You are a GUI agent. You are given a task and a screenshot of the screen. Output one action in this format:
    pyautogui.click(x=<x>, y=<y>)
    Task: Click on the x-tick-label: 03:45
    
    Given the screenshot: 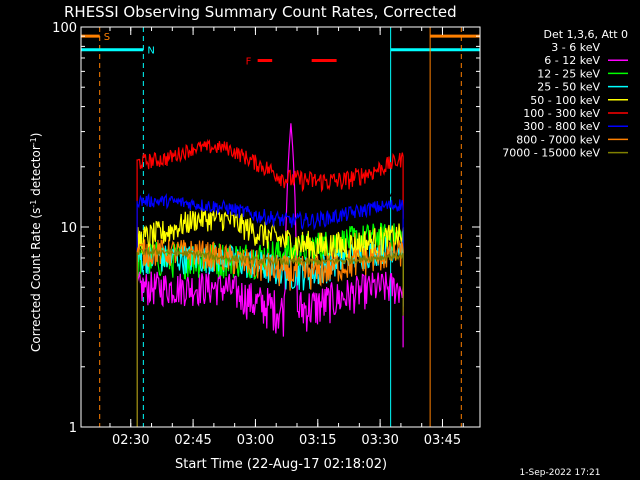 What is the action you would take?
    pyautogui.click(x=442, y=440)
    